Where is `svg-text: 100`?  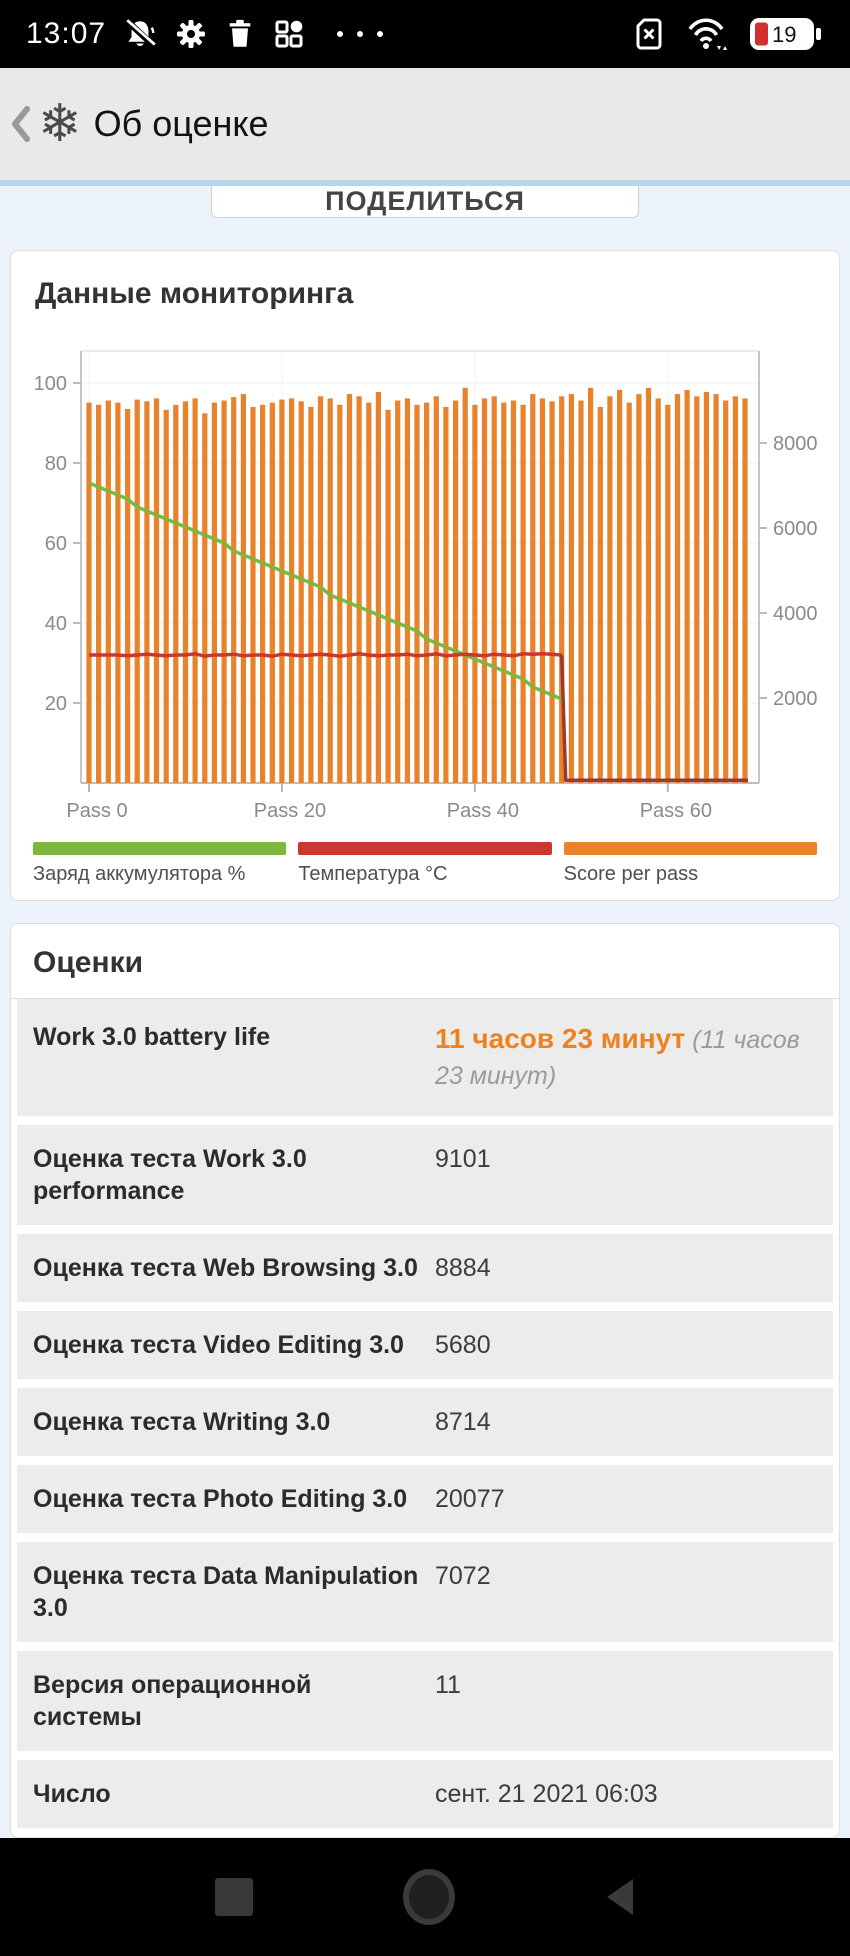
svg-text: 100 is located at coordinates (50, 384).